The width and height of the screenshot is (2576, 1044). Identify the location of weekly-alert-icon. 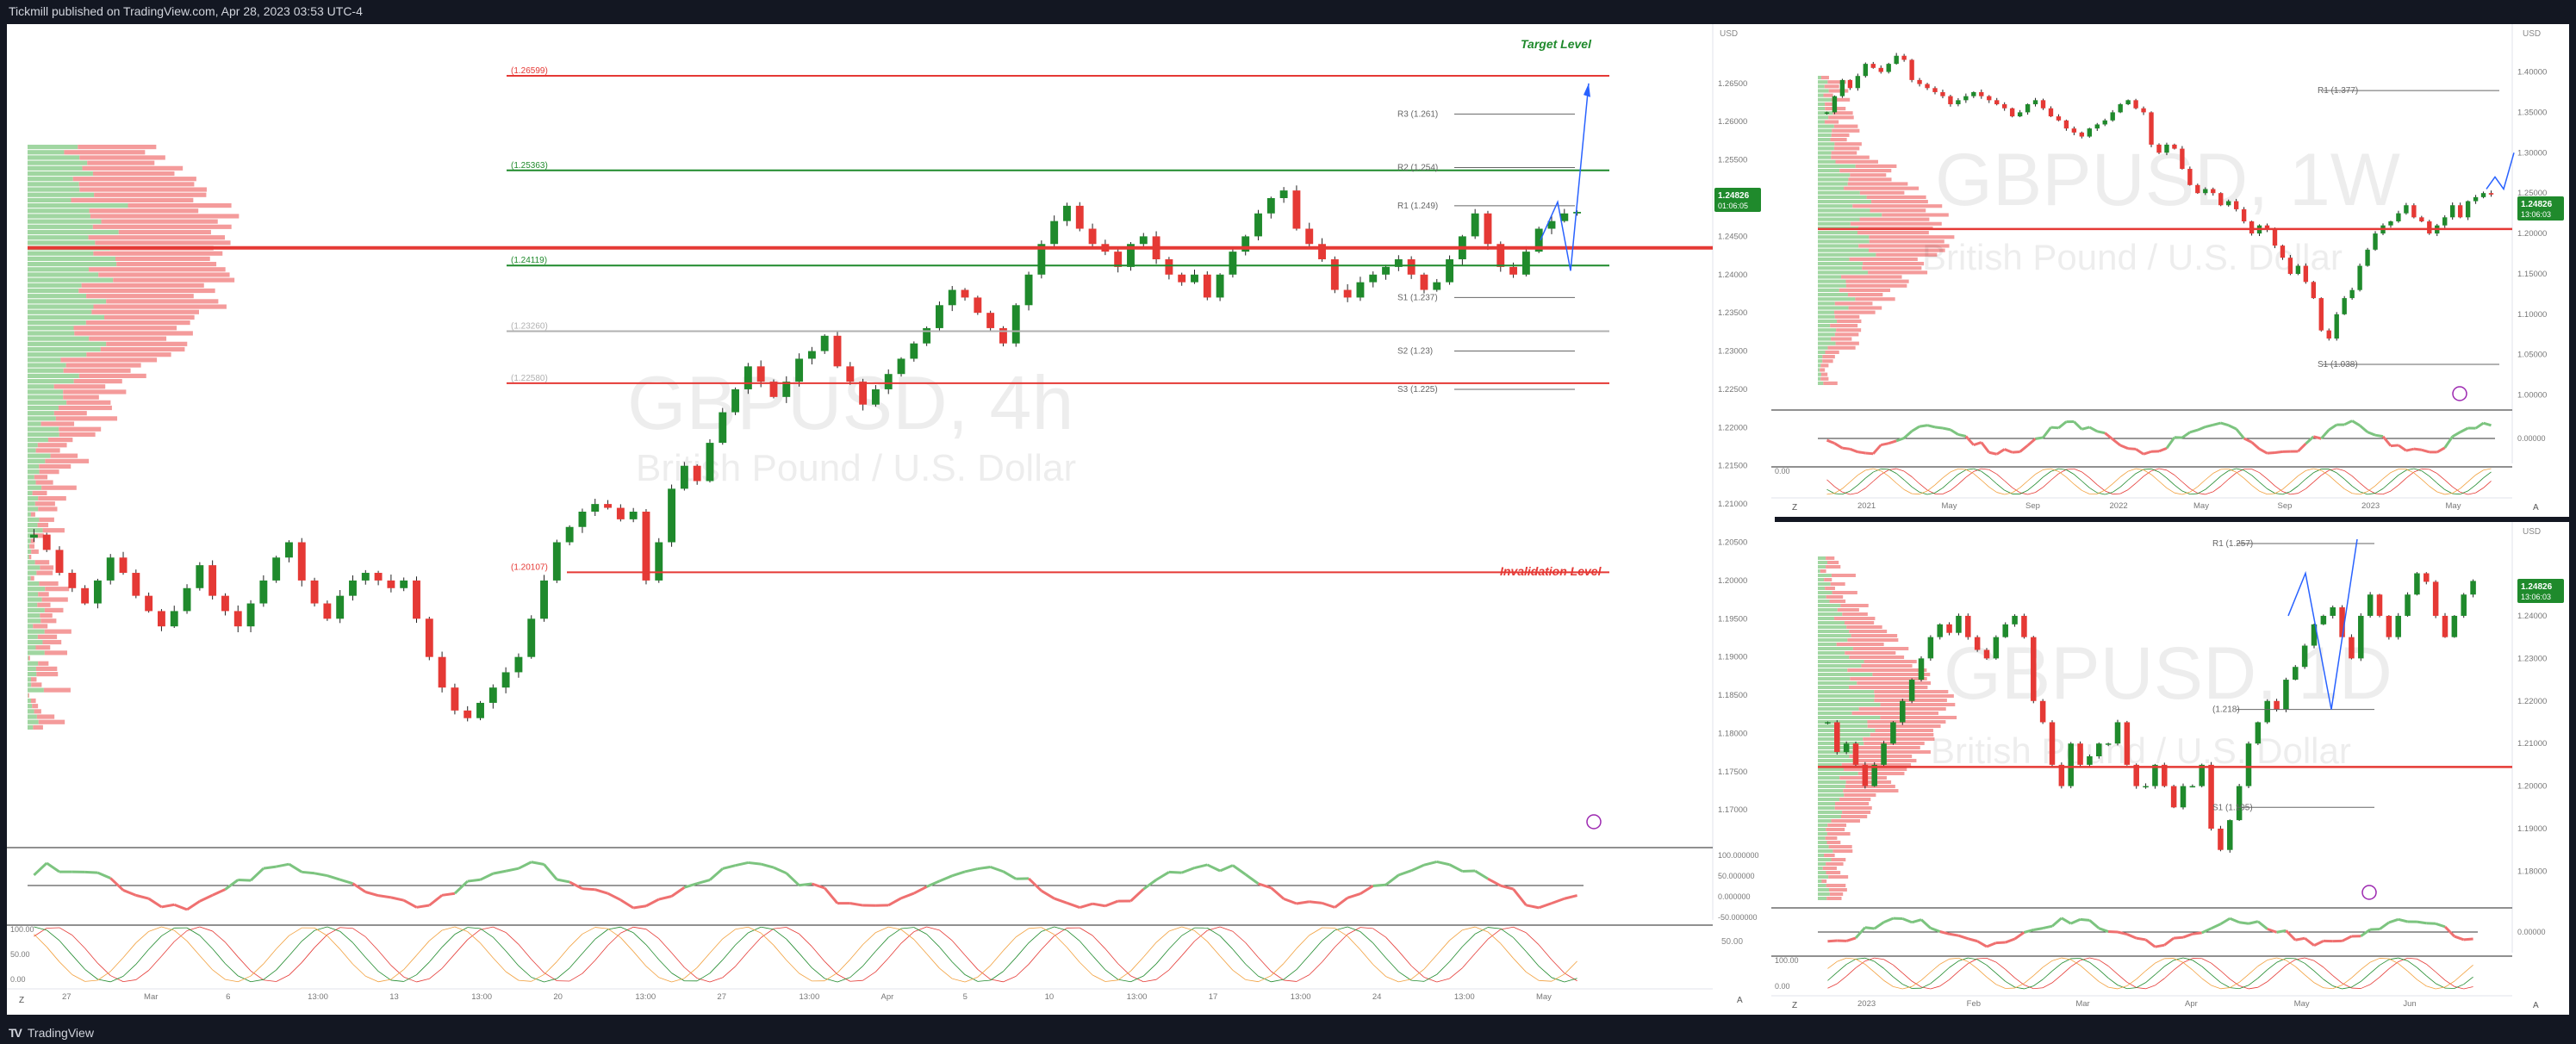
(2459, 393).